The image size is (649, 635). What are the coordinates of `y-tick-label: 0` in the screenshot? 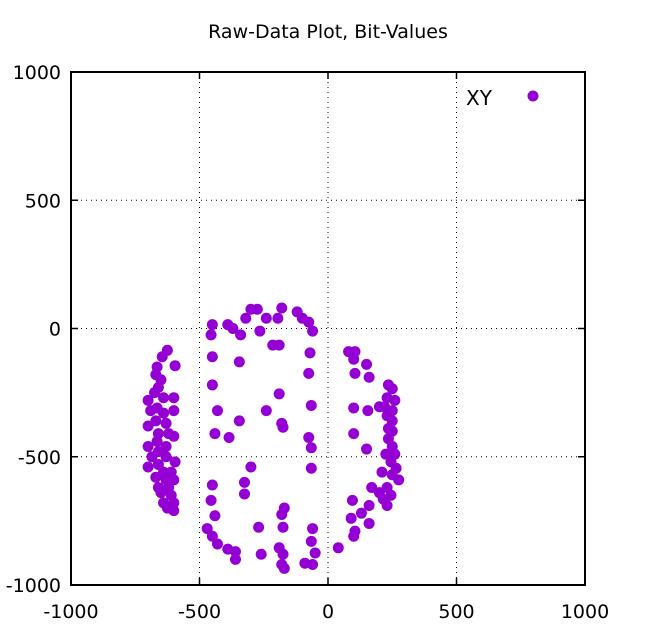 It's located at (55, 330).